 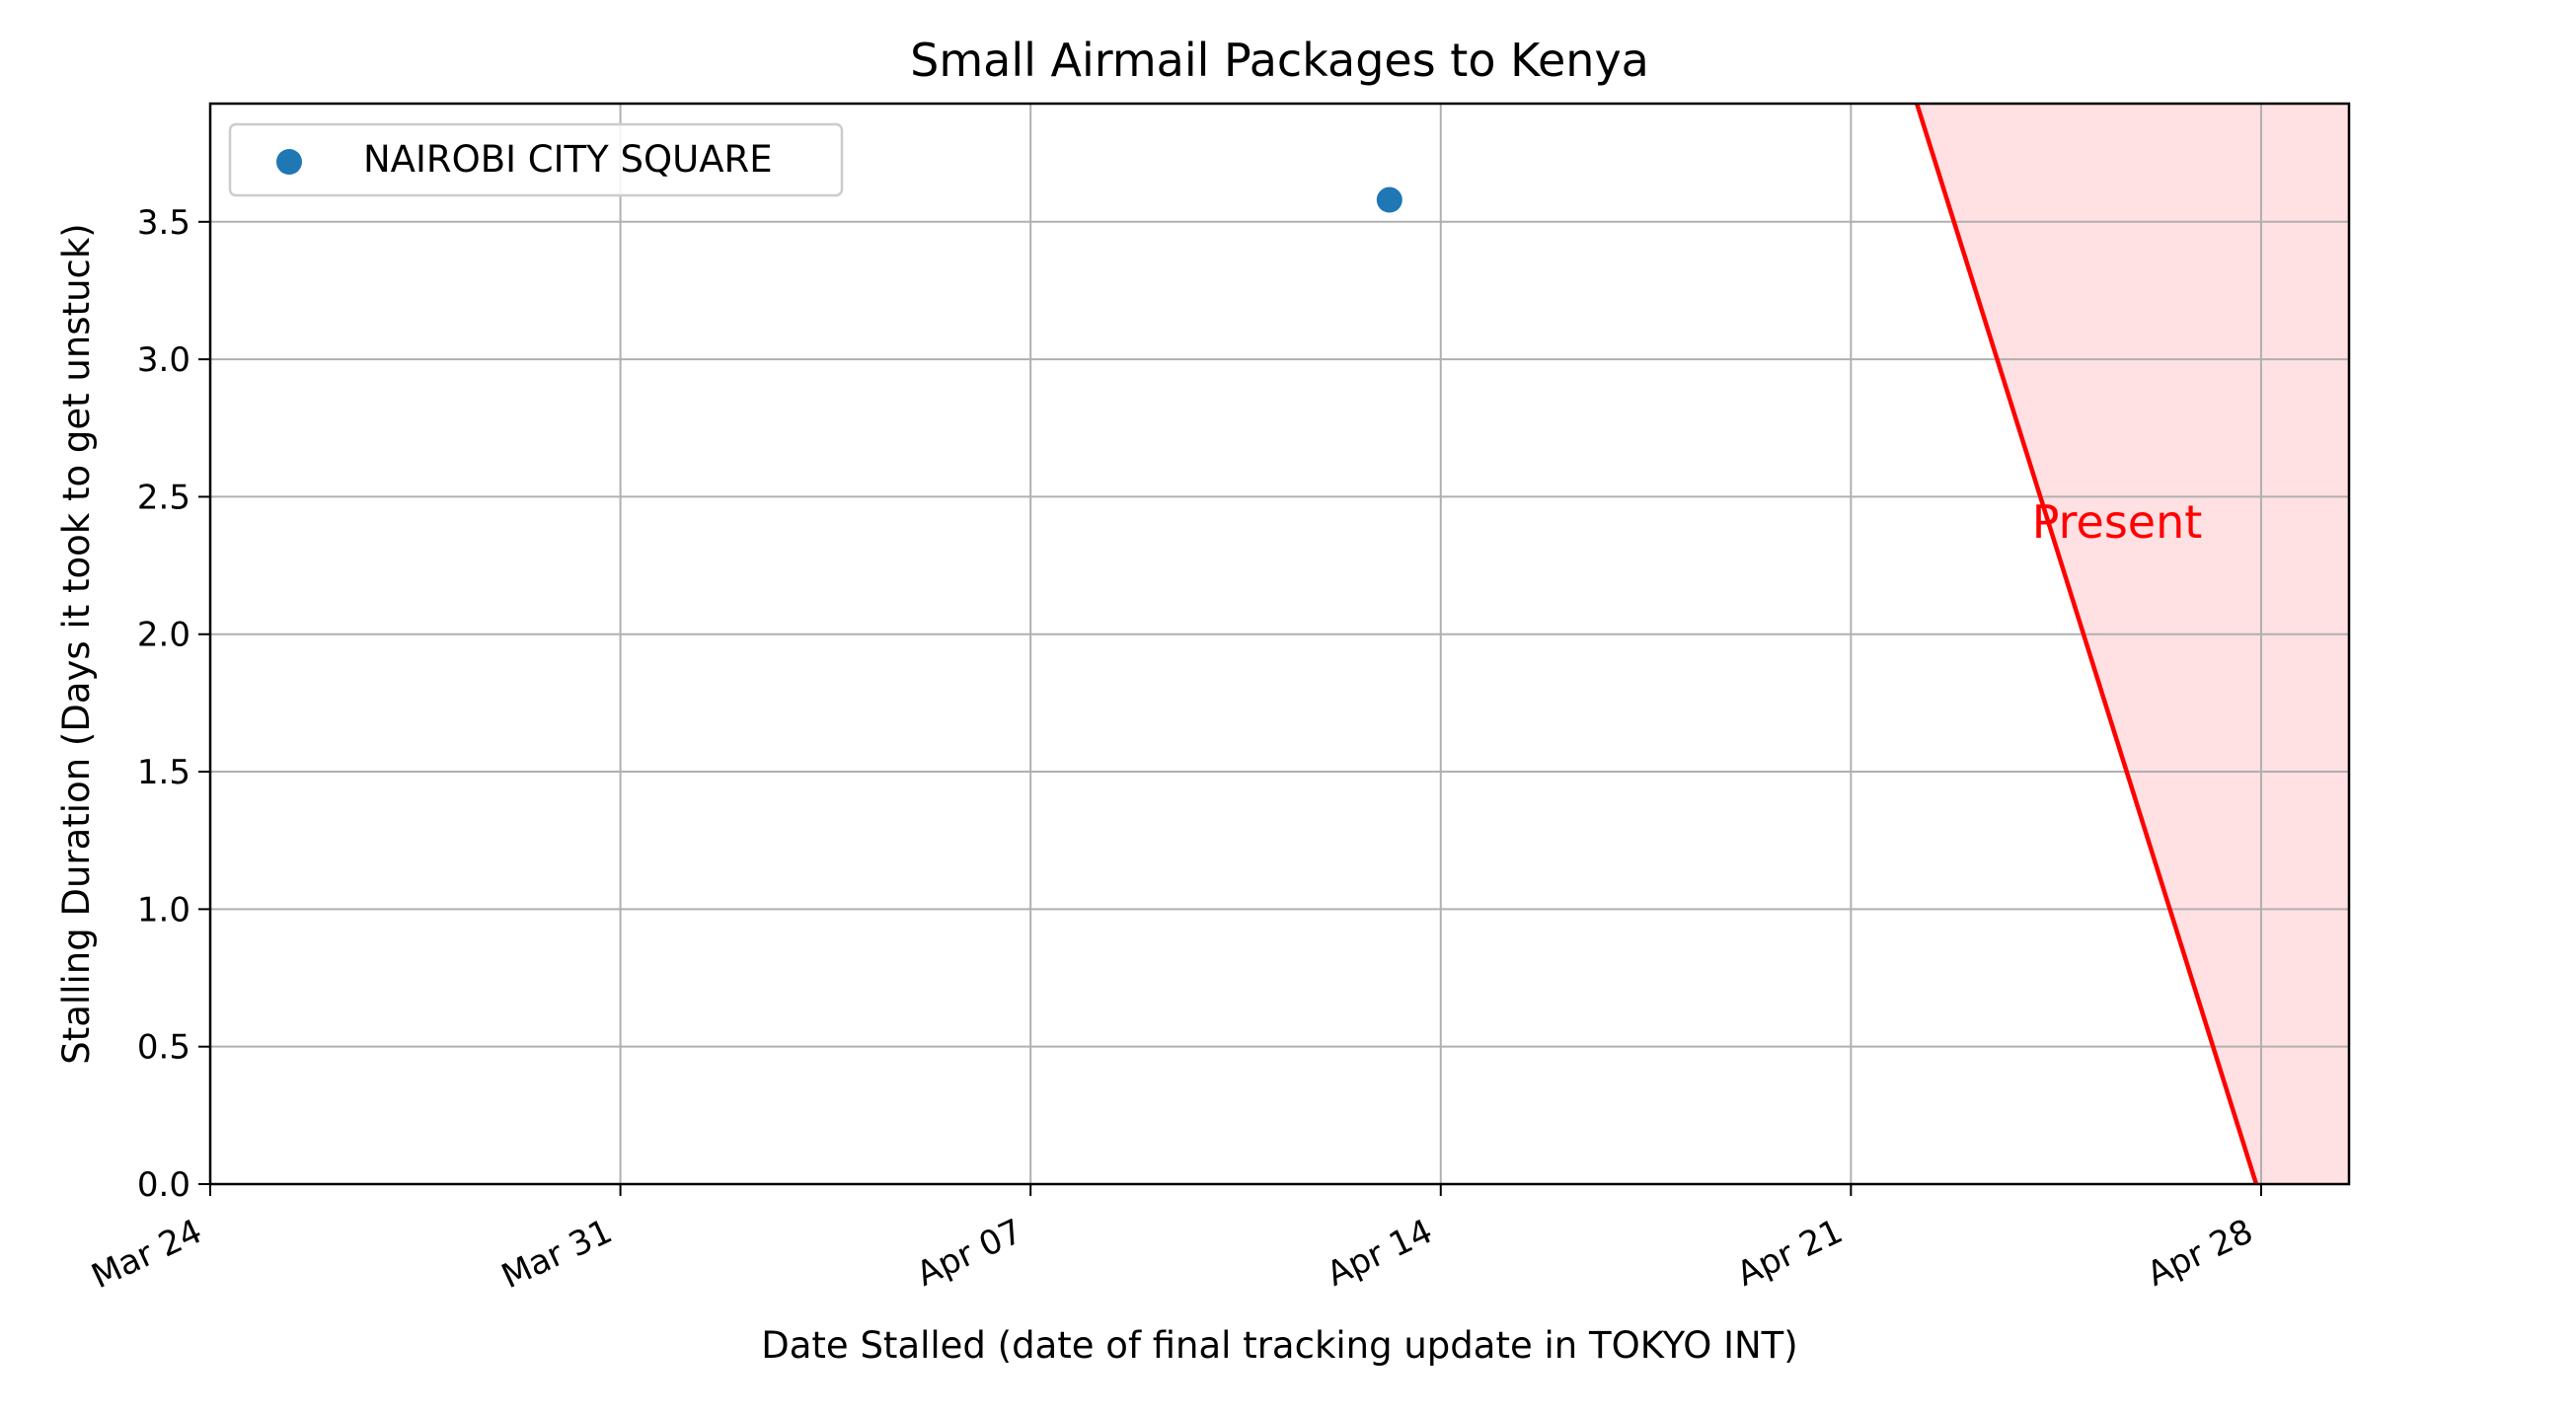 I want to click on y-tick-label: 2.0, so click(x=163, y=635).